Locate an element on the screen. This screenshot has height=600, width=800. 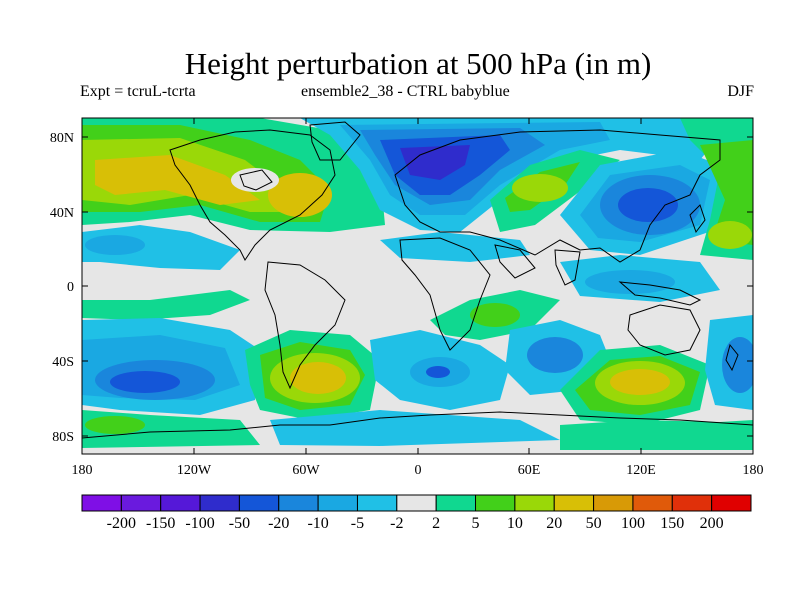
y-tick-label: 0 is located at coordinates (70, 287).